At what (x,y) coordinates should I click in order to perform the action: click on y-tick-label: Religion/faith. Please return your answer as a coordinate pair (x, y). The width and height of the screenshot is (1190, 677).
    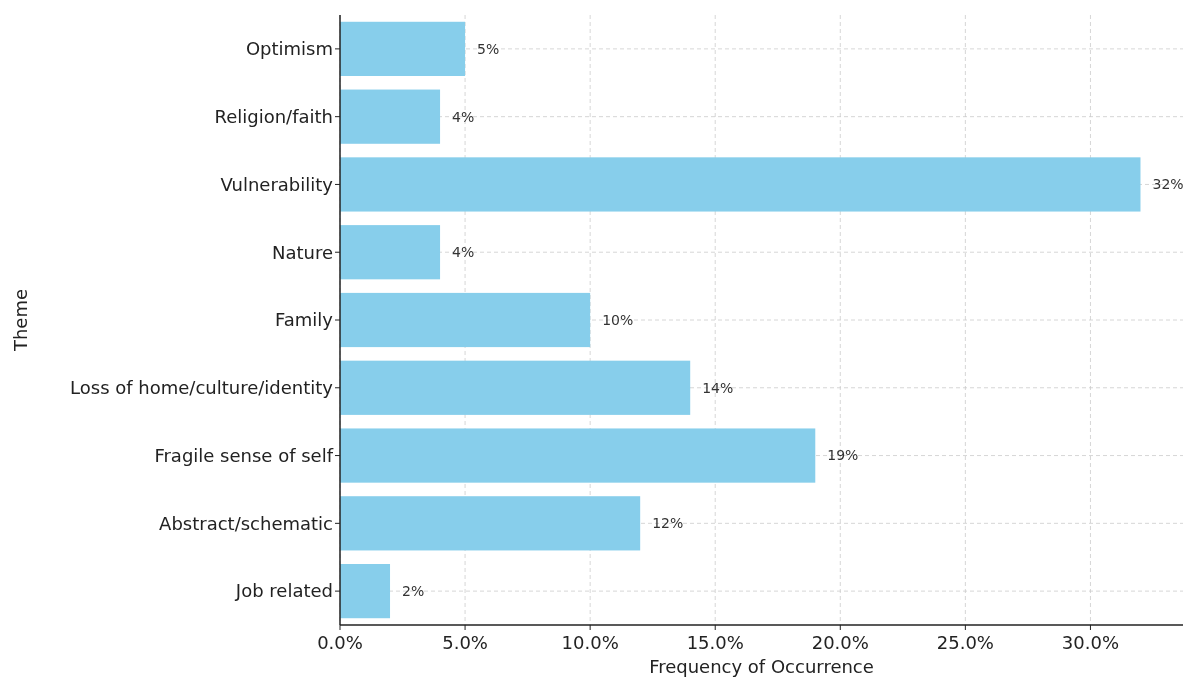
    Looking at the image, I should click on (273, 116).